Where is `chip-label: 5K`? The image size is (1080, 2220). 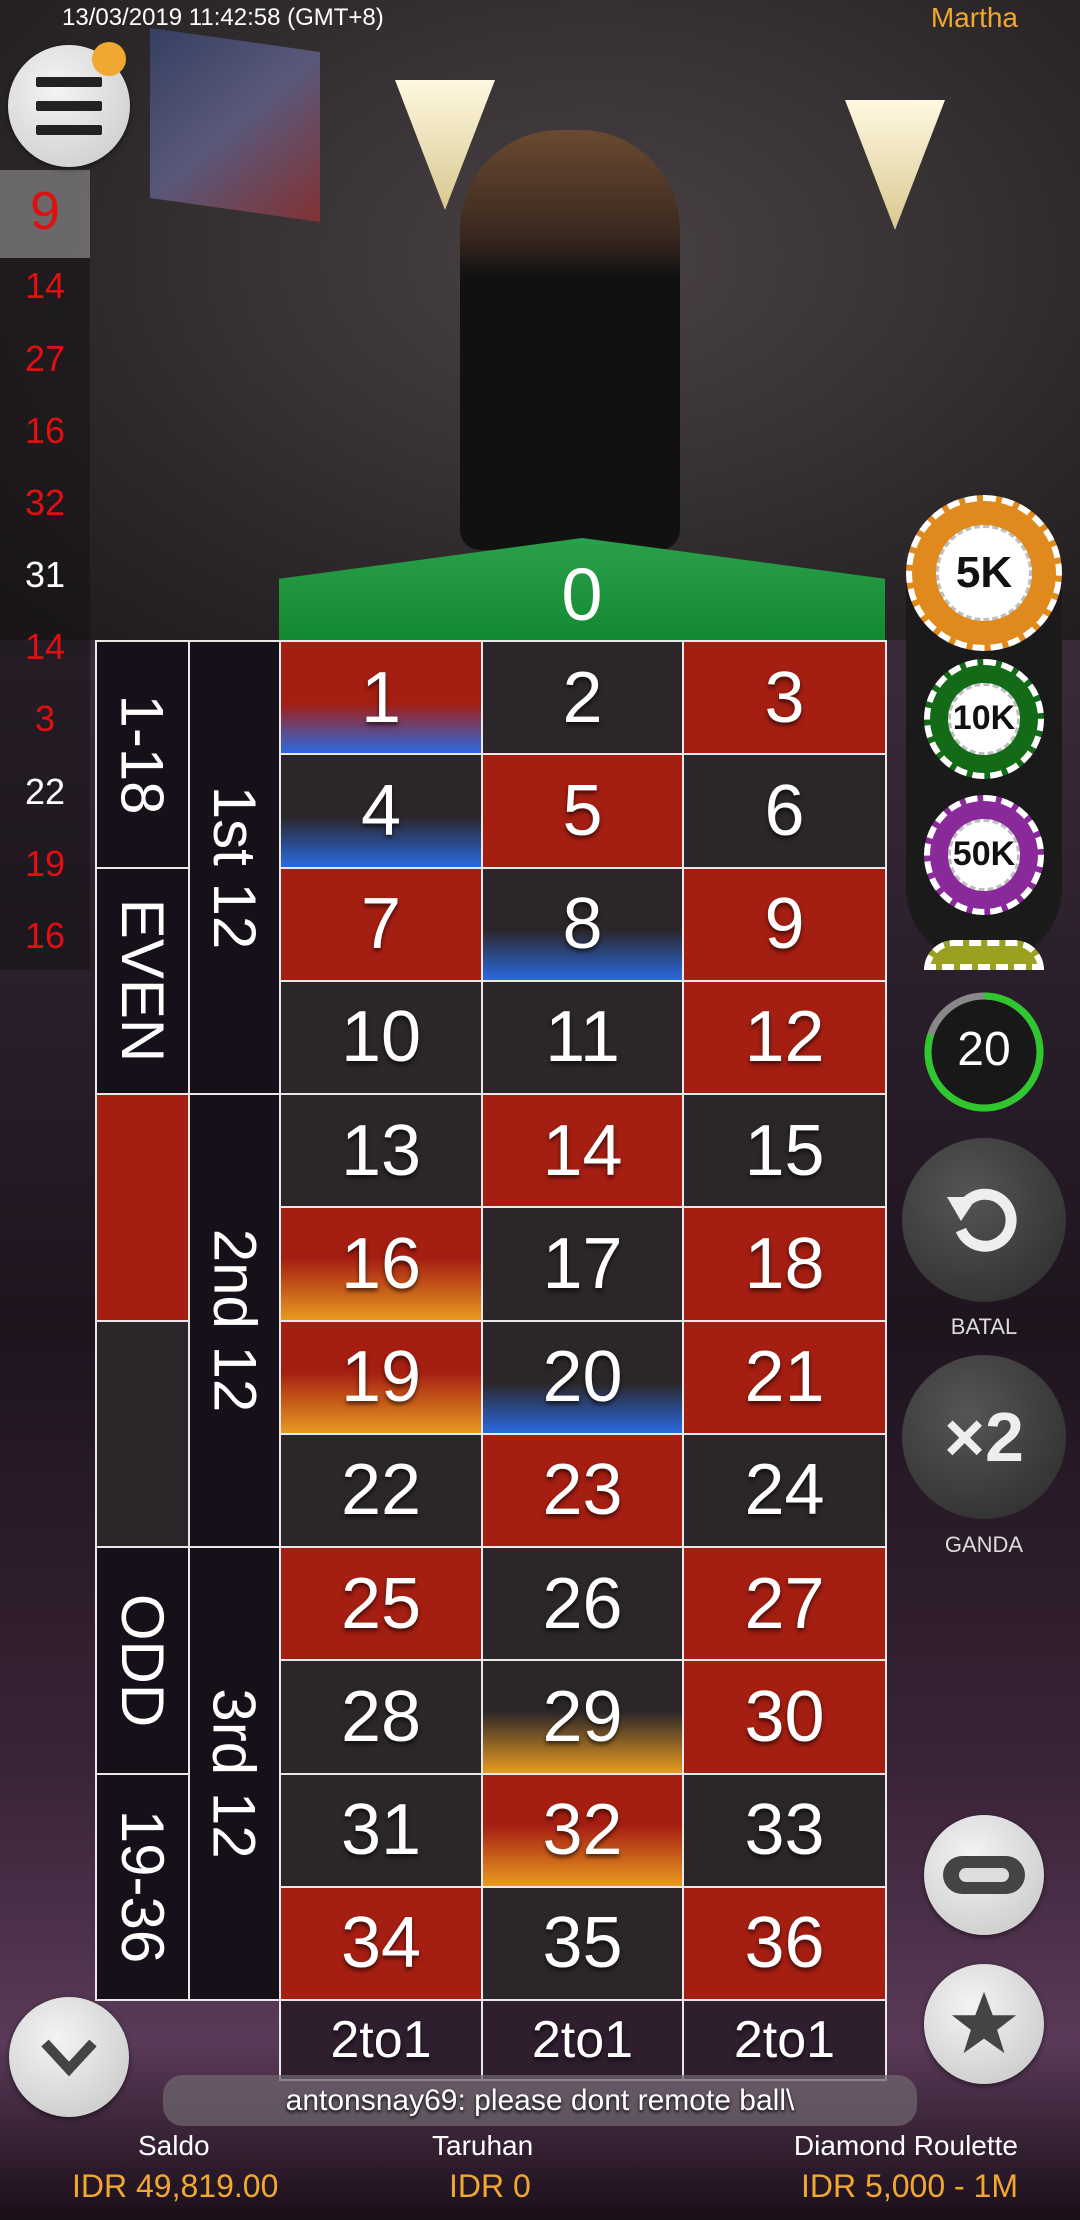 chip-label: 5K is located at coordinates (984, 573).